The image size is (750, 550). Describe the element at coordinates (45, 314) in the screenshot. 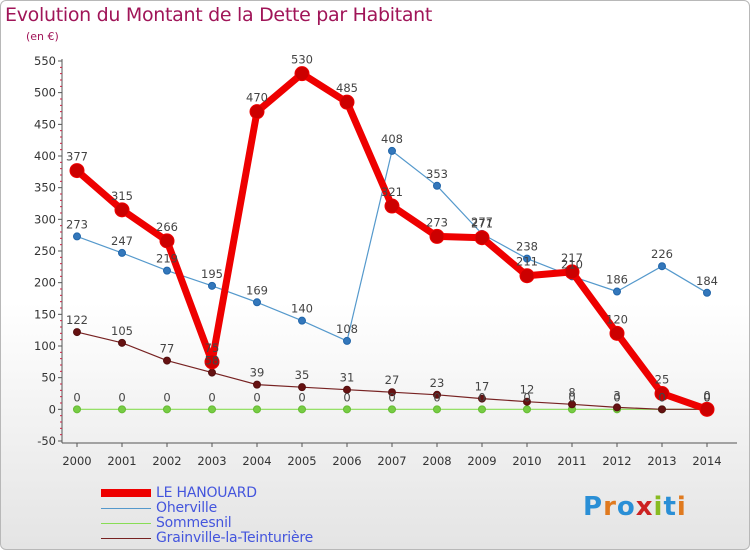

I see `y-tick-label: 150` at that location.